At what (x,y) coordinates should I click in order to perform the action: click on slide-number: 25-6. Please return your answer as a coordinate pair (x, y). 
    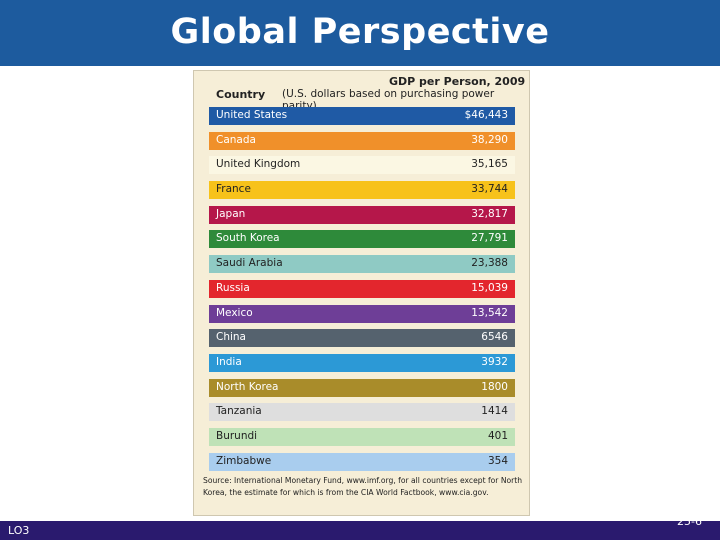
    Looking at the image, I should click on (689, 521).